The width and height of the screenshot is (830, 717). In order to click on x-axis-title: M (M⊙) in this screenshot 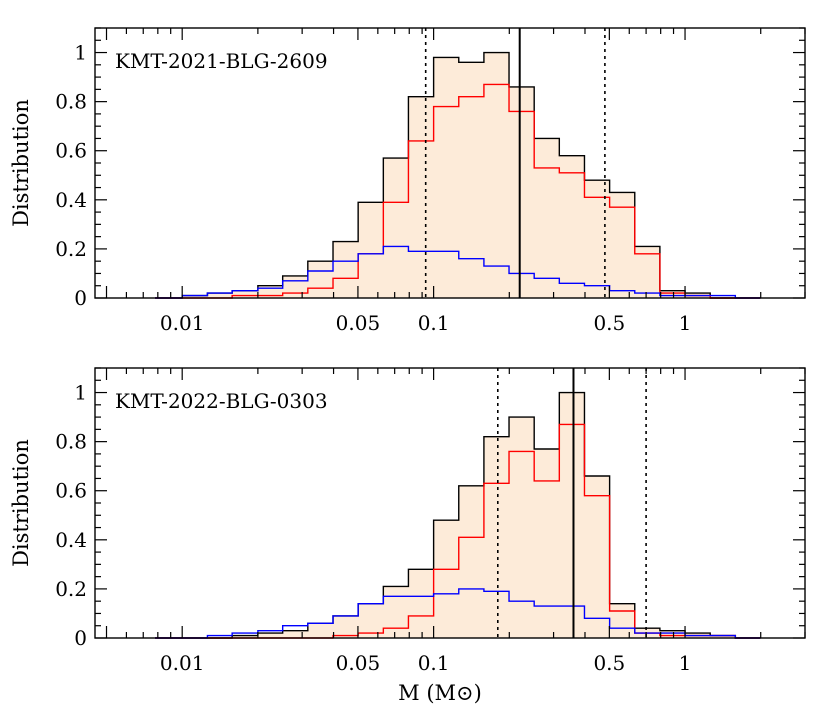, I will do `click(440, 693)`.